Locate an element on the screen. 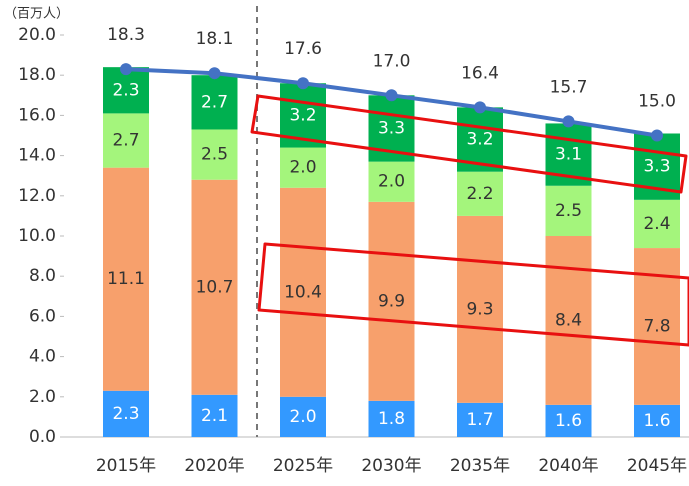  x-tick-label: 2040年 is located at coordinates (568, 466).